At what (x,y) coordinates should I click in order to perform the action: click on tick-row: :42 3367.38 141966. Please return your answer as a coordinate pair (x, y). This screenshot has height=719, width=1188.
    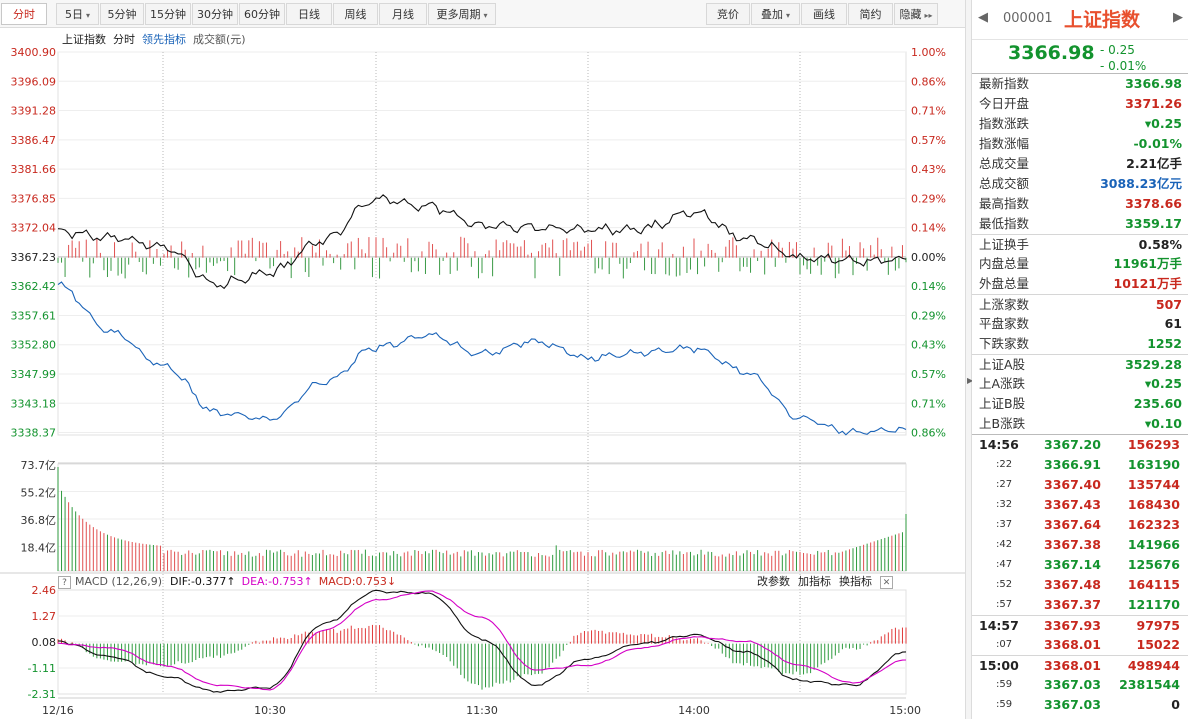
    Looking at the image, I should click on (1080, 545).